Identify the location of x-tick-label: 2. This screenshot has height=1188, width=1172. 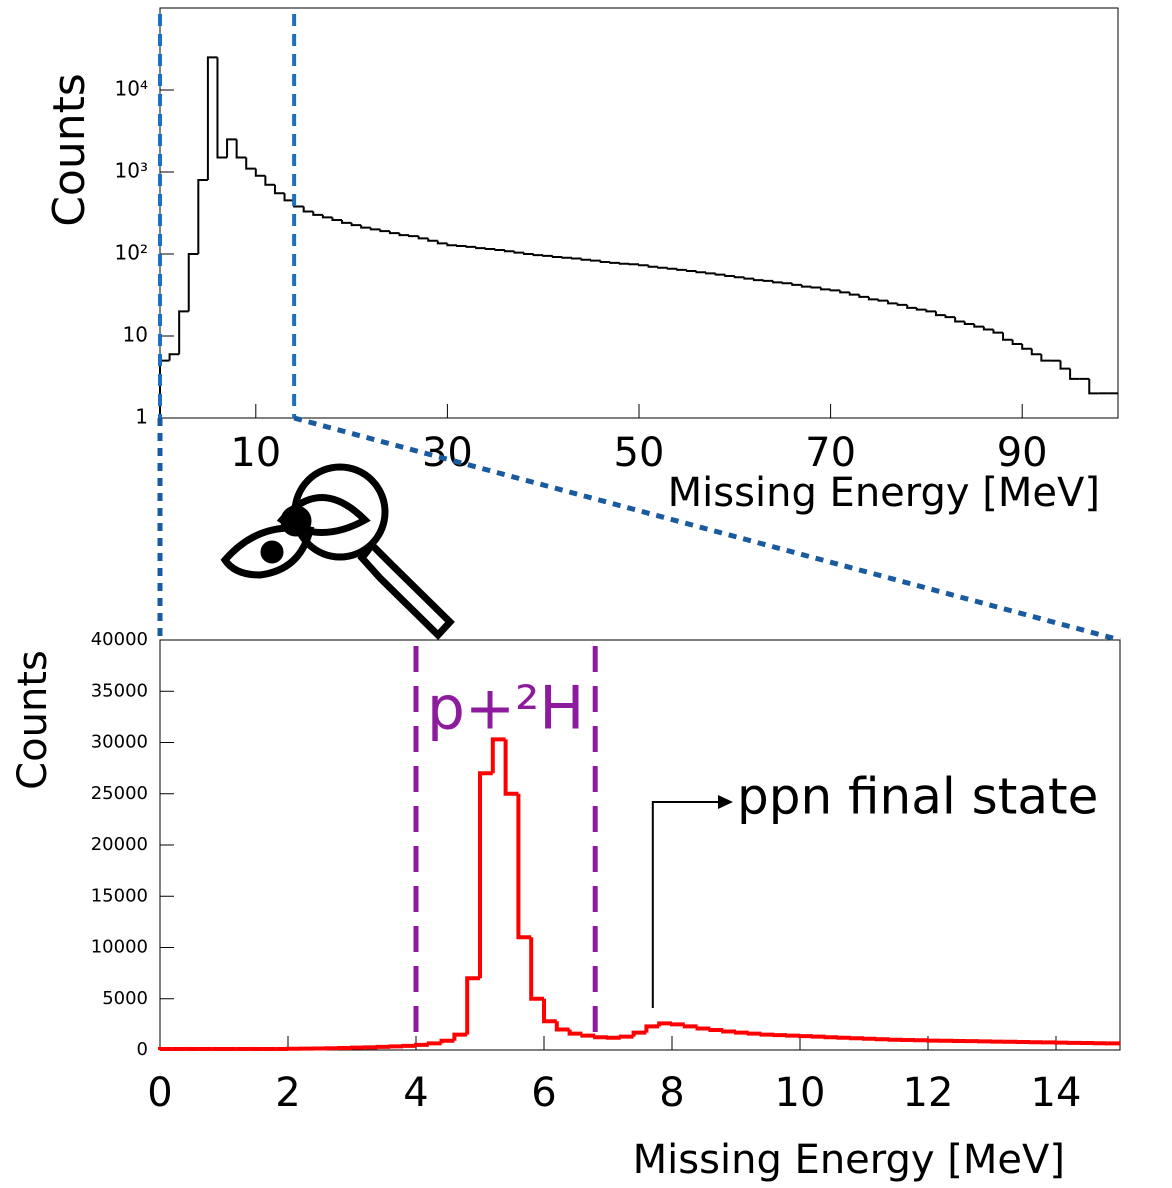
(287, 1093).